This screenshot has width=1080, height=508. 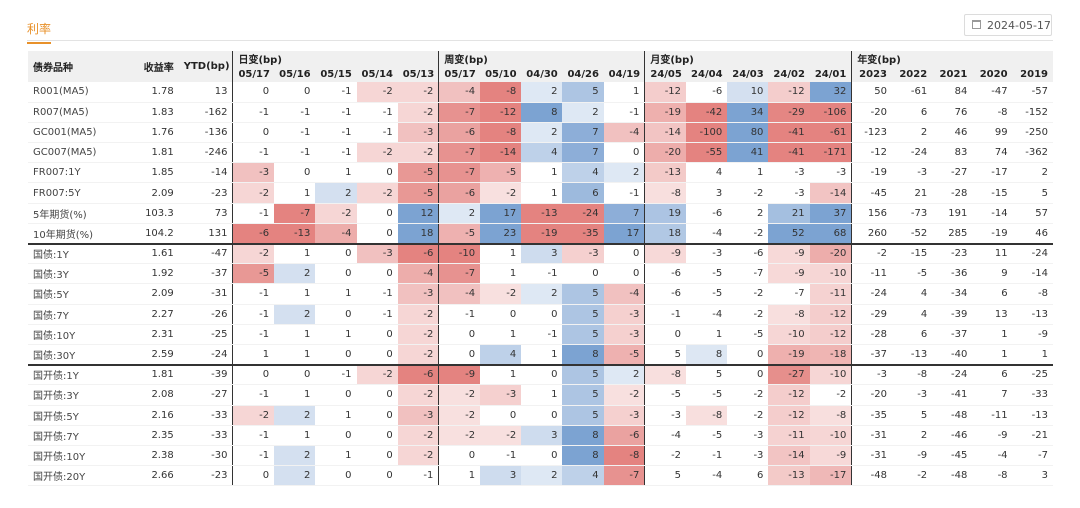 I want to click on weekly-change-cell: -12, so click(x=501, y=112).